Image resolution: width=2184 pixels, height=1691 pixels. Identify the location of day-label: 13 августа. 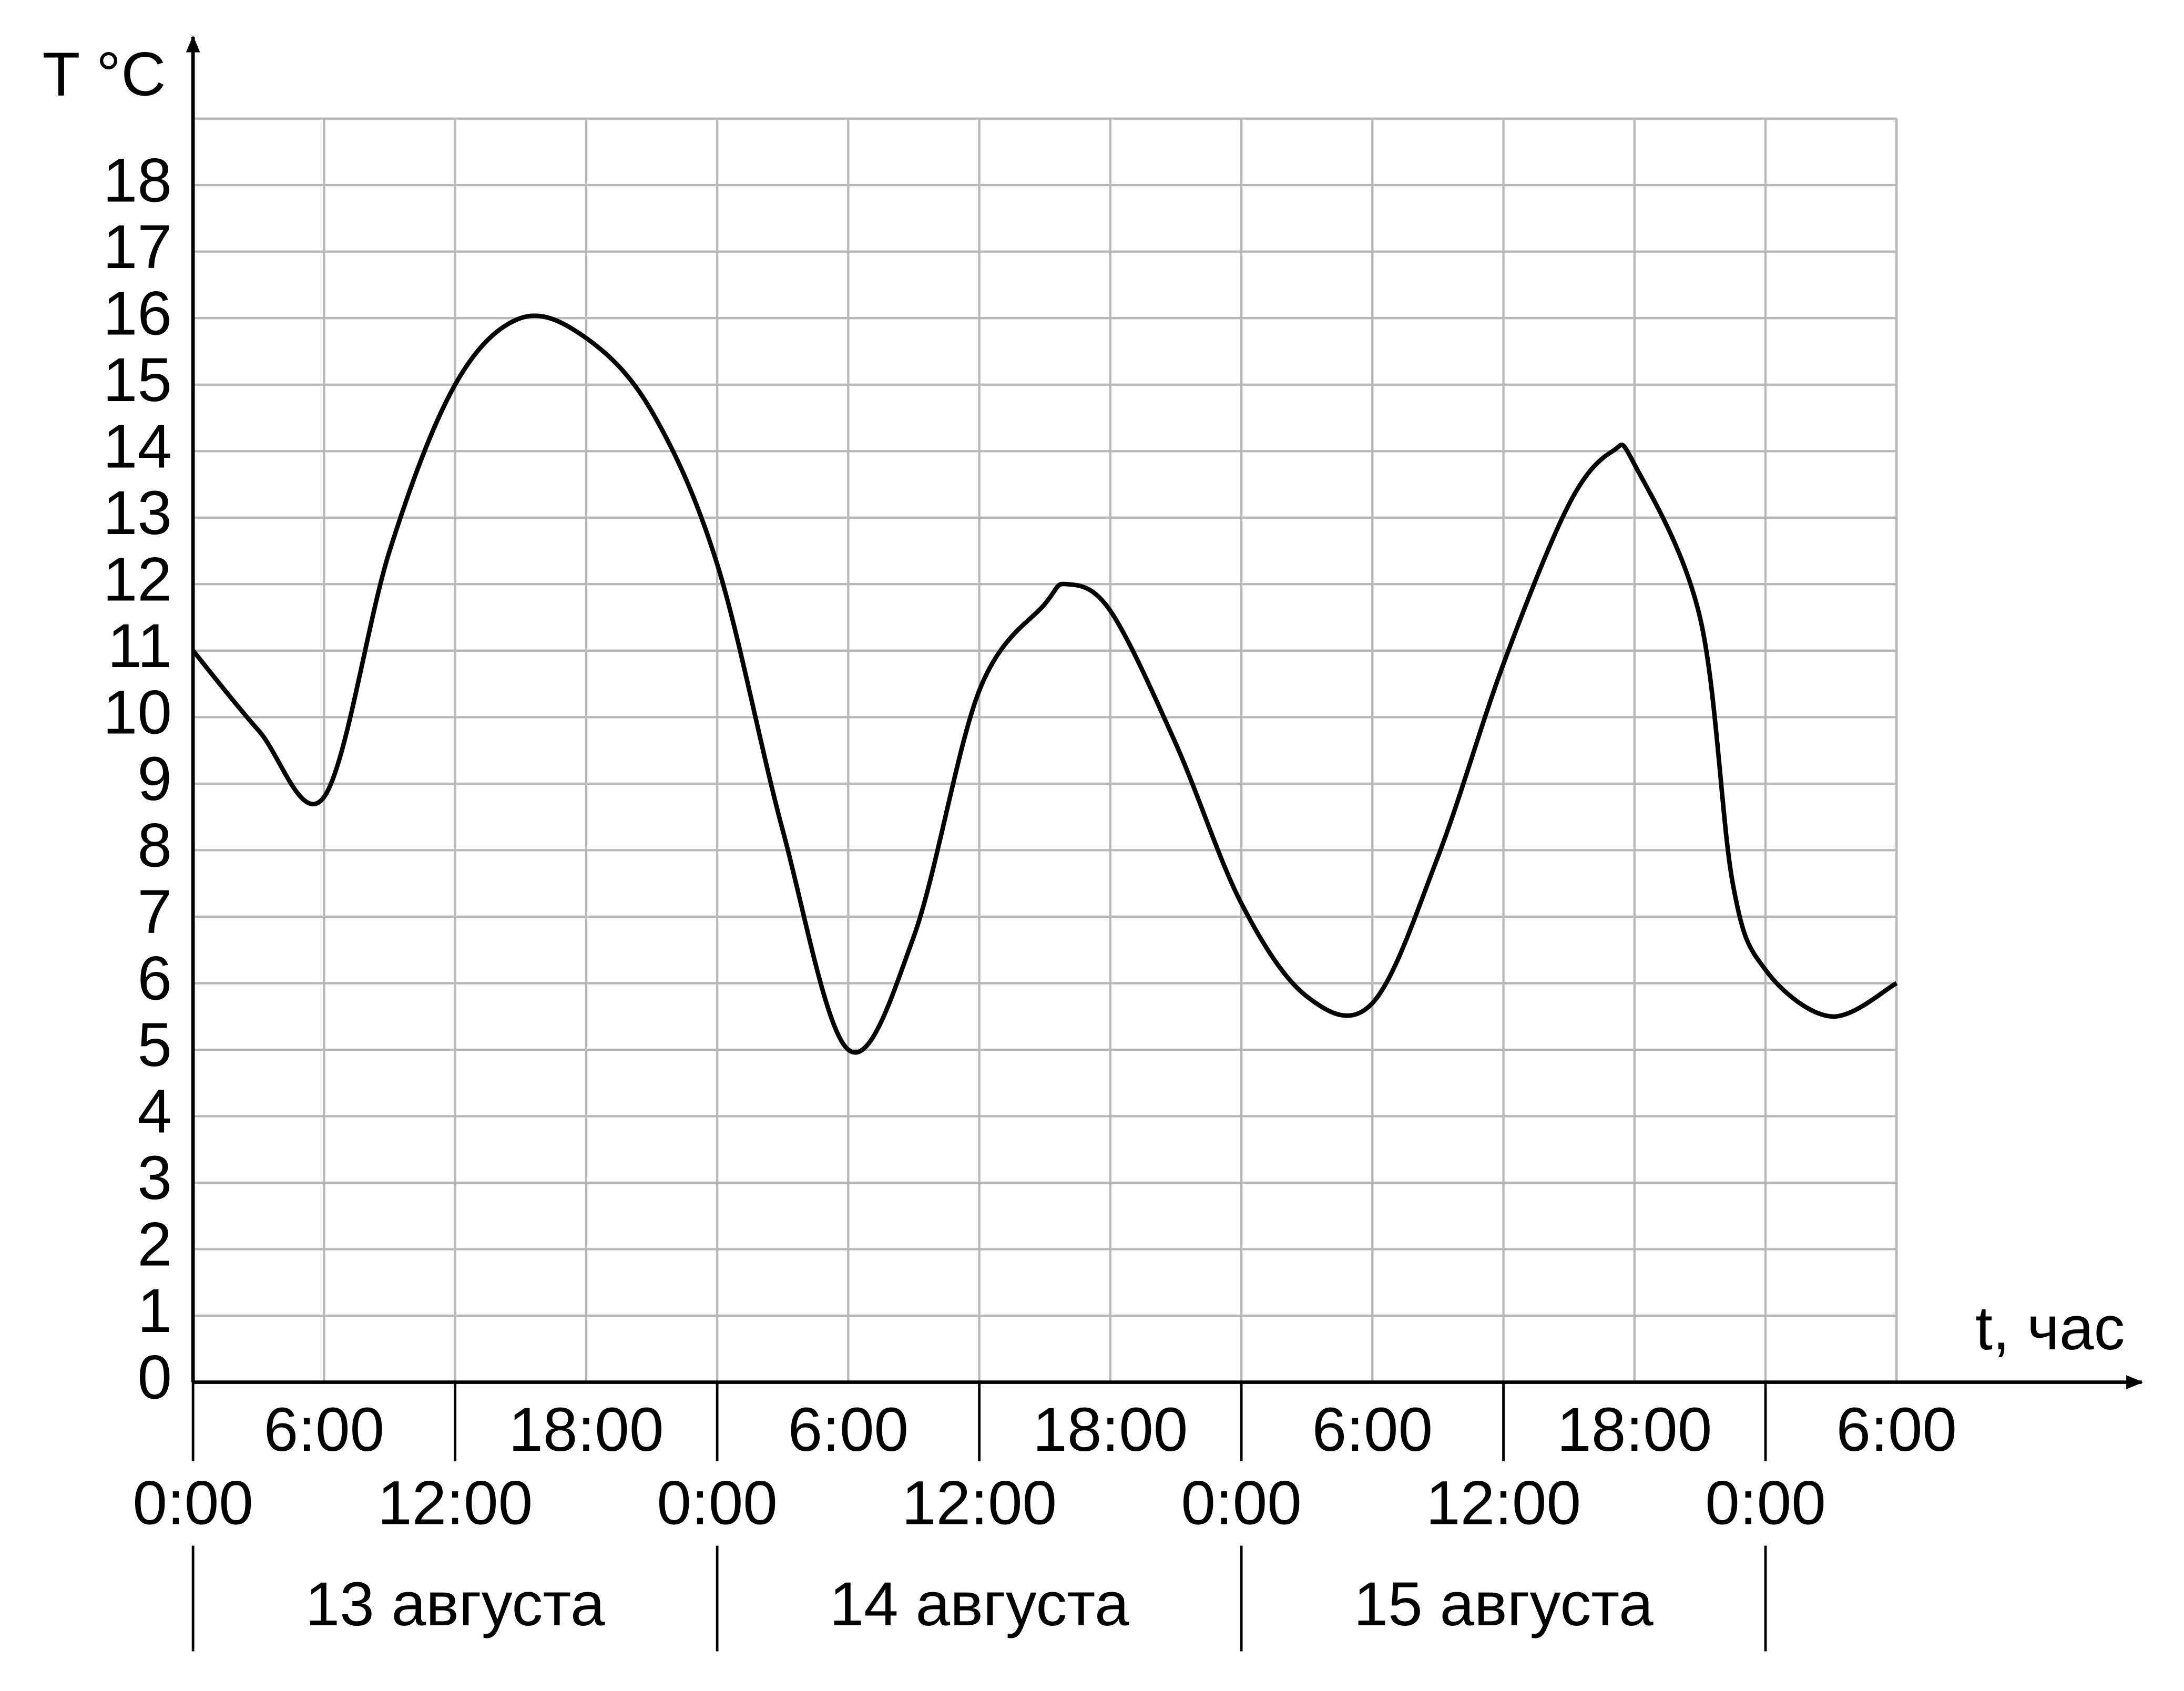
(455, 1603).